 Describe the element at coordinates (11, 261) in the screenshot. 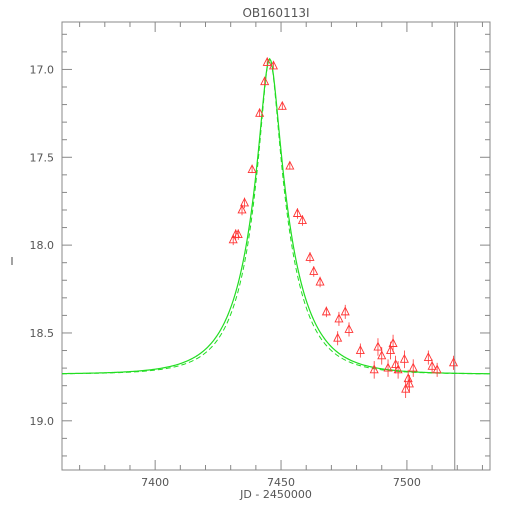

I see `y-axis-label: I` at that location.